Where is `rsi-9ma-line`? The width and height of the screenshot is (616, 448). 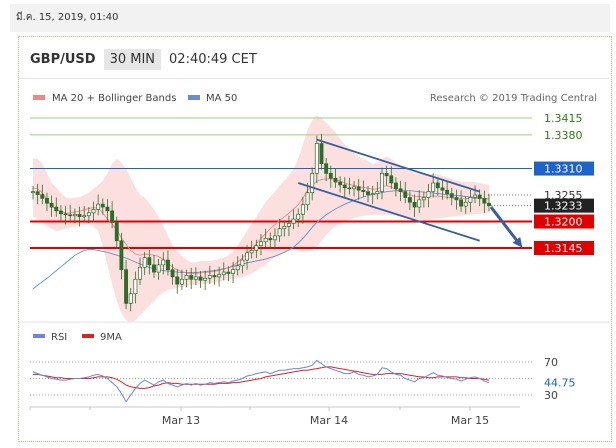 rsi-9ma-line is located at coordinates (261, 377).